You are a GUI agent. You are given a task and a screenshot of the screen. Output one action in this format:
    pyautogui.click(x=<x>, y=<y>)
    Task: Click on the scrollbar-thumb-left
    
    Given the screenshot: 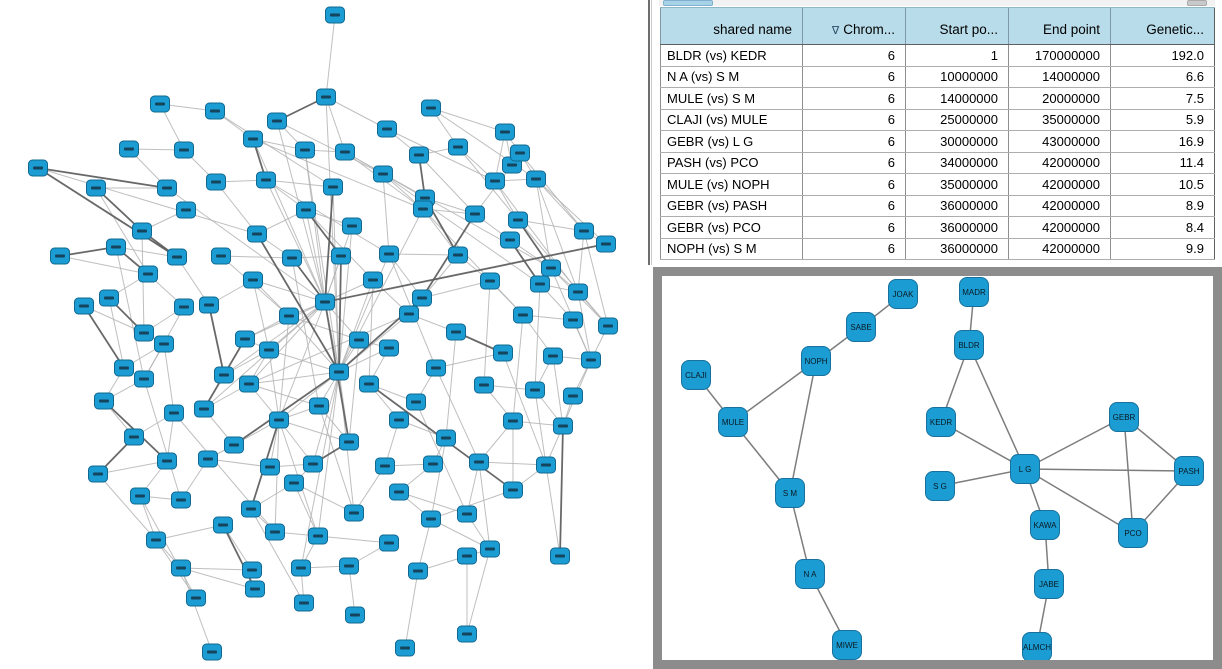 What is the action you would take?
    pyautogui.click(x=688, y=3)
    